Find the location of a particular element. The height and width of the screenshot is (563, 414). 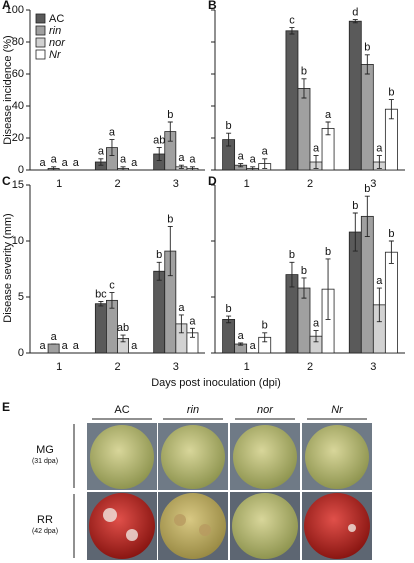

legend-label: nor is located at coordinates (57, 43).